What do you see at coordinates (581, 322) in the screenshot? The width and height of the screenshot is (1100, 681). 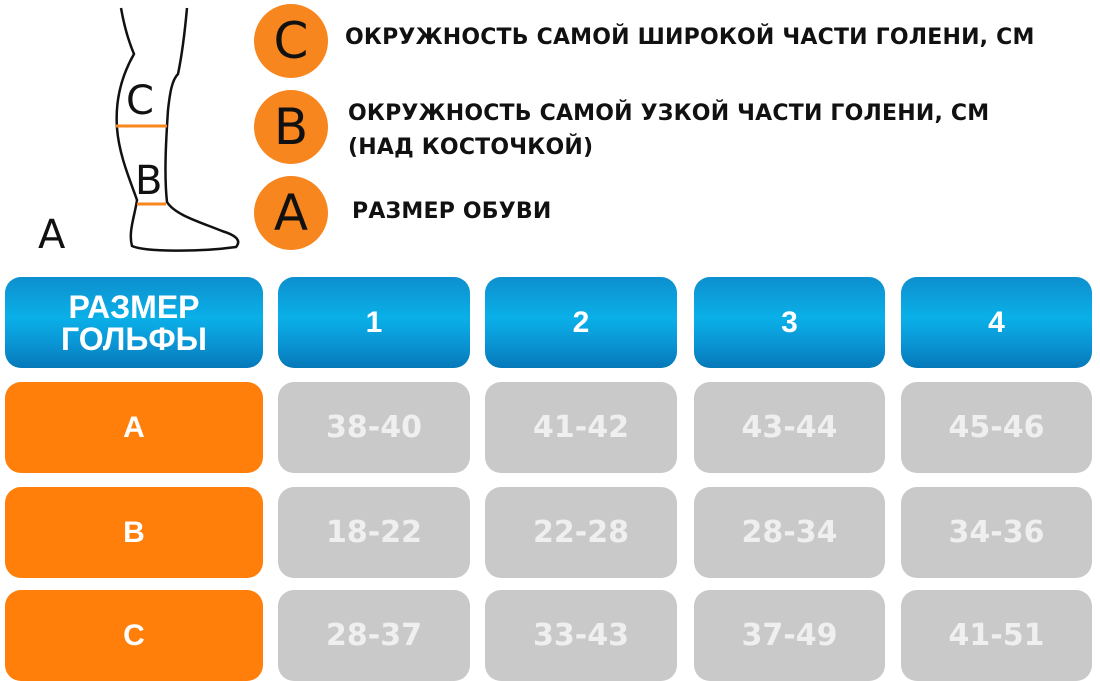 I see `size-header-2: 2` at bounding box center [581, 322].